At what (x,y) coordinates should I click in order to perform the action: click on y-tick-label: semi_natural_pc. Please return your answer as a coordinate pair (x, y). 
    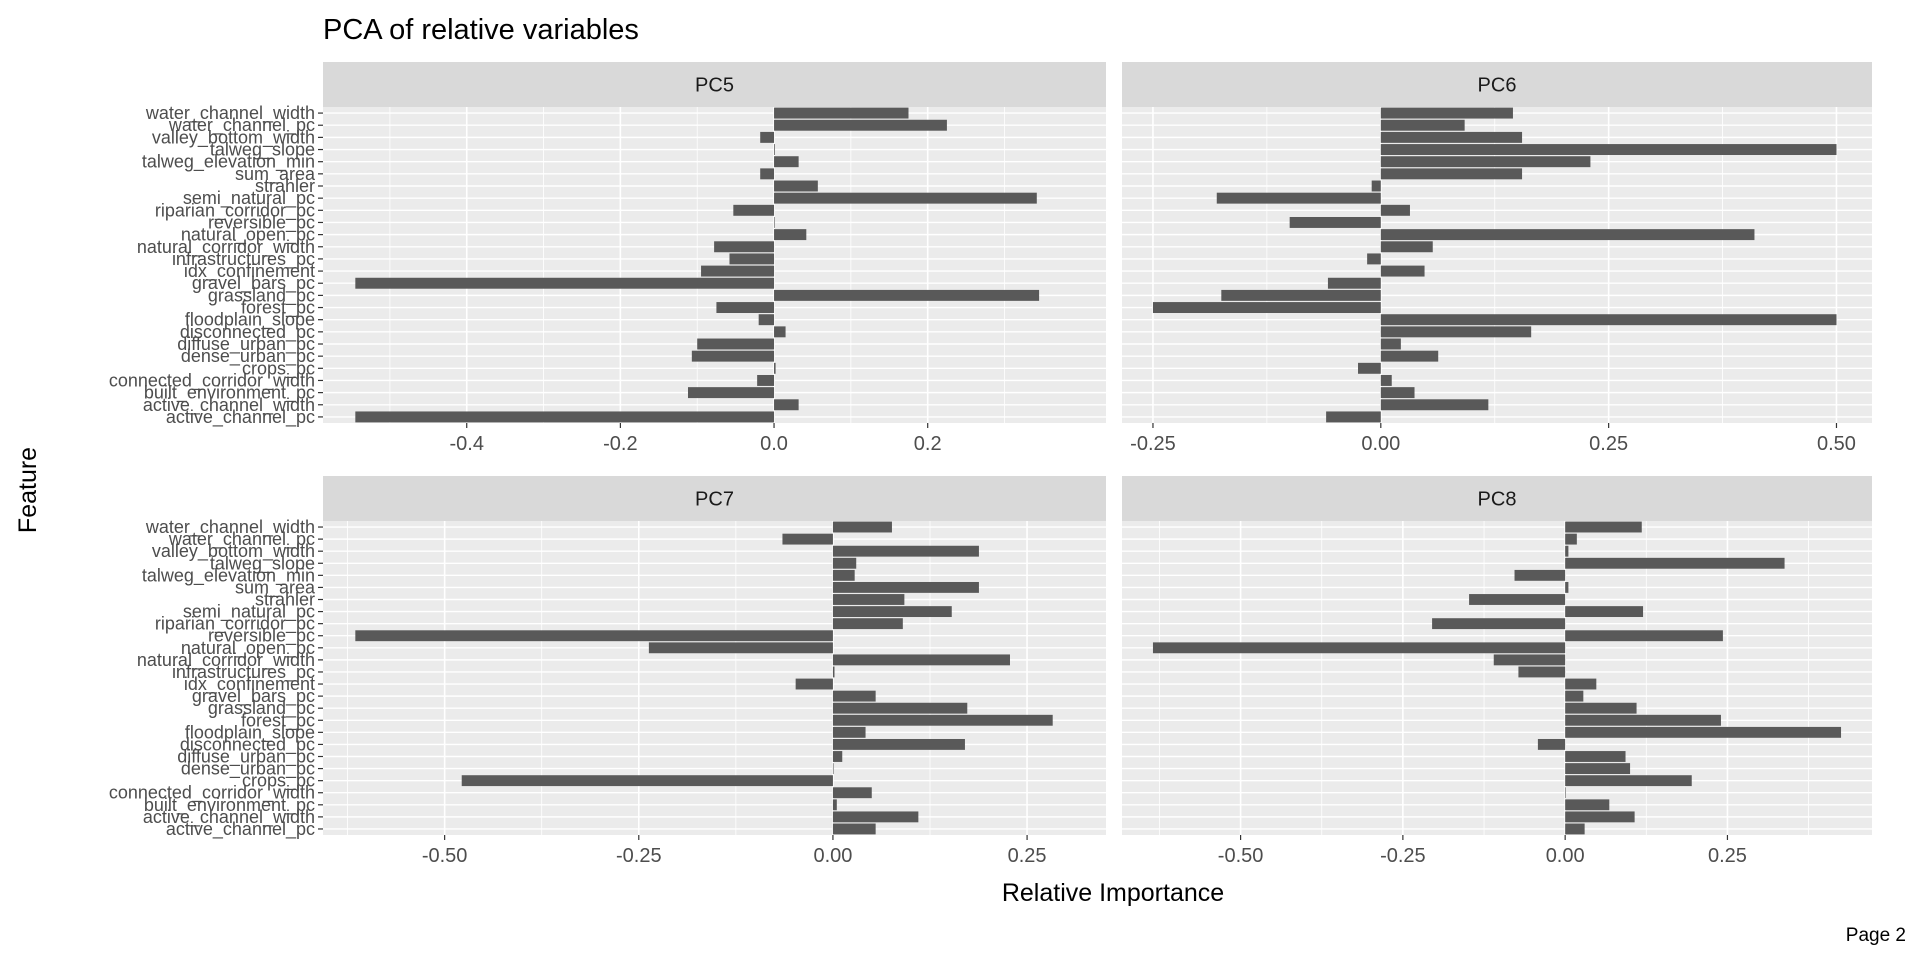
    Looking at the image, I should click on (249, 198).